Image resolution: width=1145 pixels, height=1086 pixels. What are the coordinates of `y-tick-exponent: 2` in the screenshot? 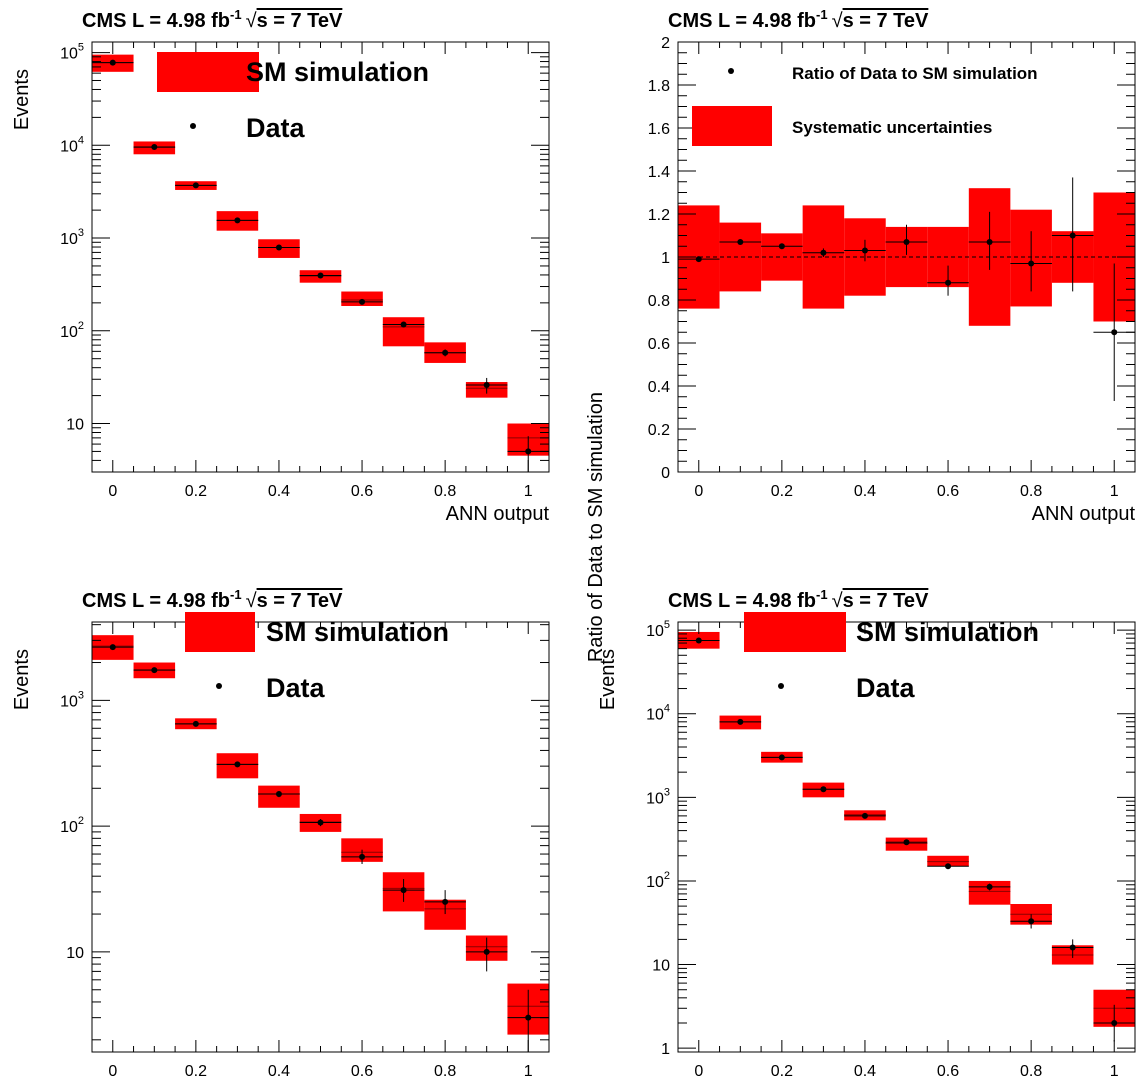 It's located at (667, 876).